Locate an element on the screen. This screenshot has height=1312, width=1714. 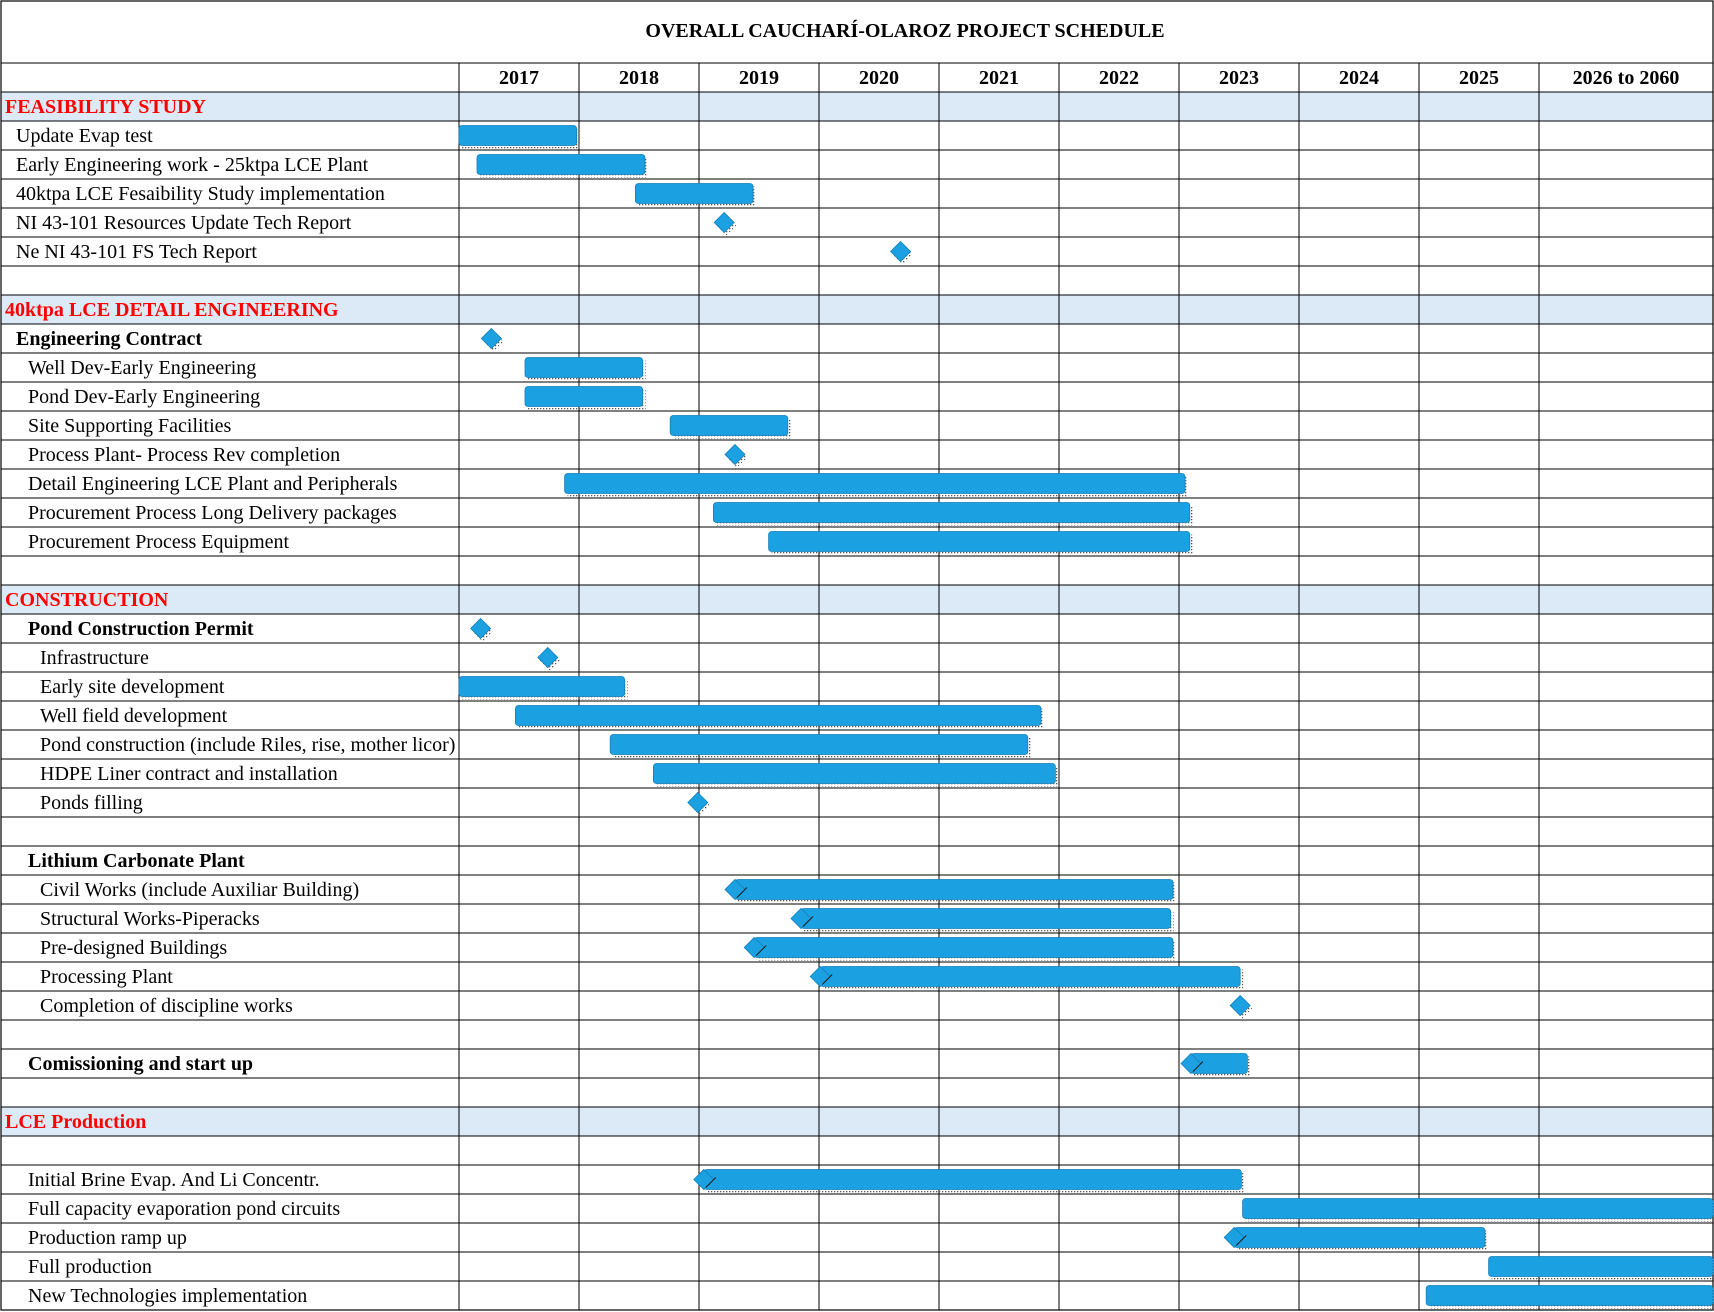
task-label: Initial Brine Evap. And Li Concentr. is located at coordinates (174, 1180).